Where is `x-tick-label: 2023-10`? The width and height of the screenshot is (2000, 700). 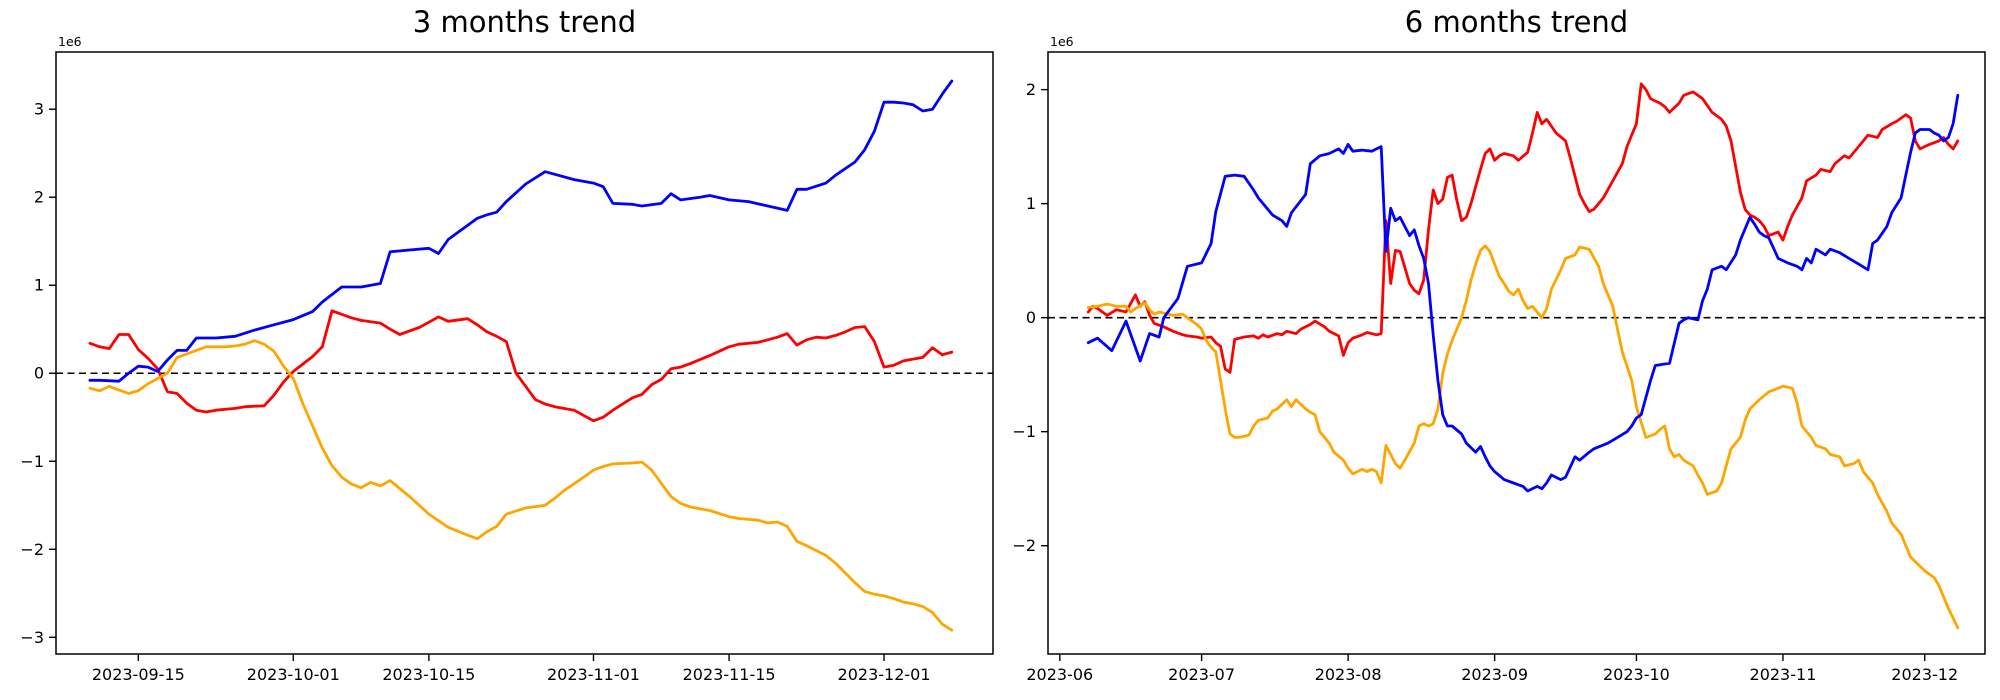 x-tick-label: 2023-10 is located at coordinates (1636, 674).